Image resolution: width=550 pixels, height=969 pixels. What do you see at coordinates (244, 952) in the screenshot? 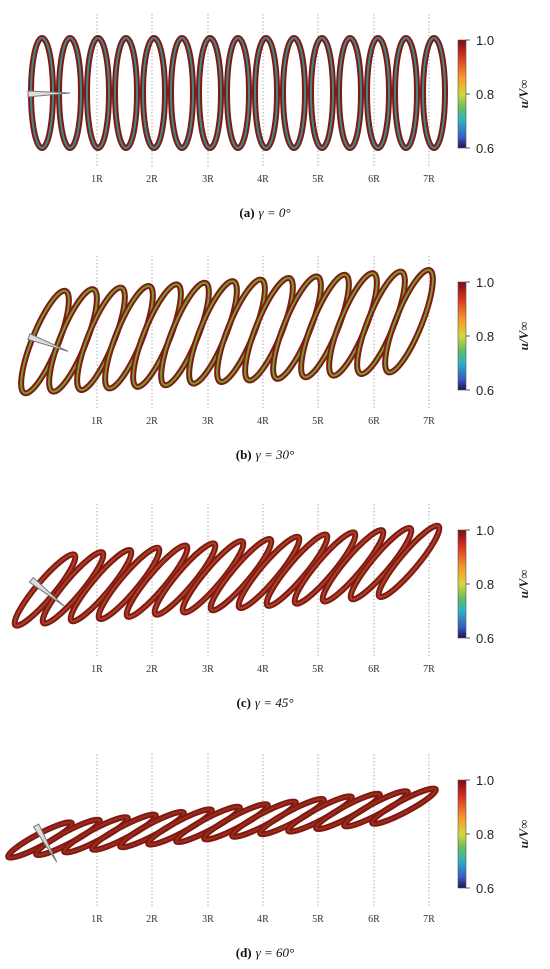
I see `caption-label: (d)` at bounding box center [244, 952].